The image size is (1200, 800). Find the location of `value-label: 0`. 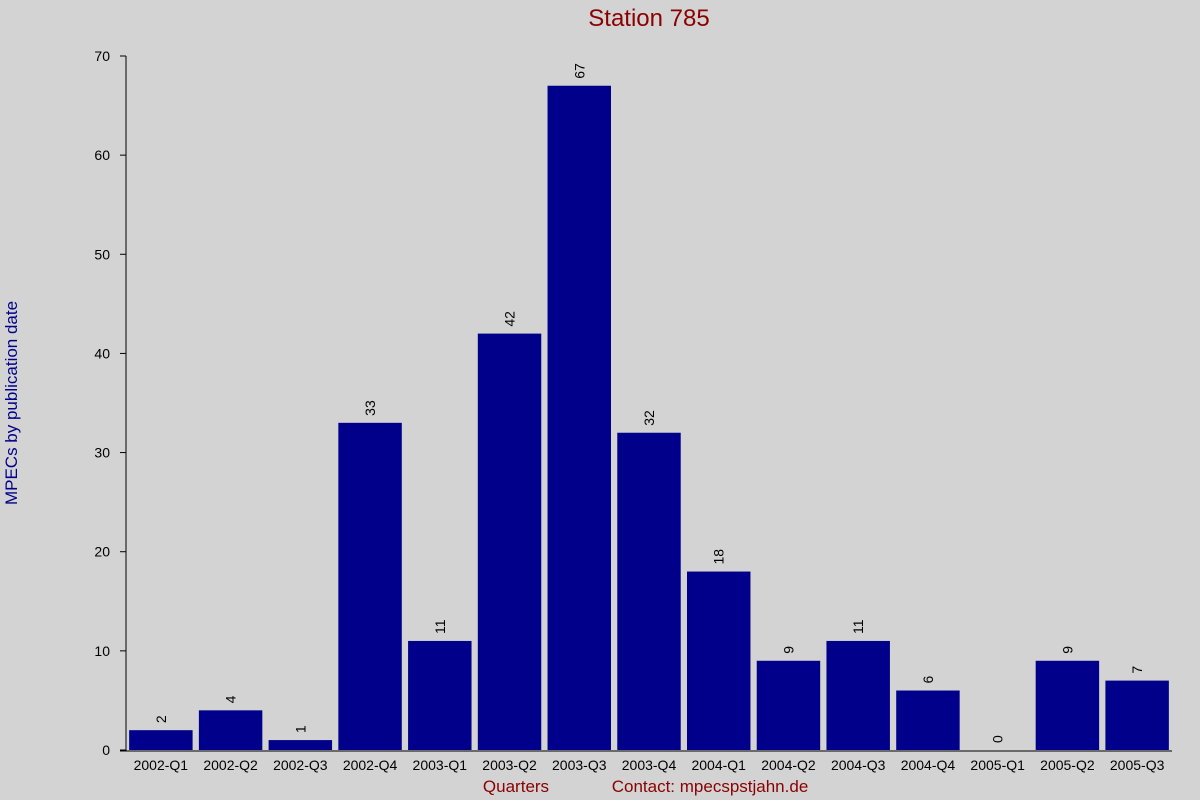

value-label: 0 is located at coordinates (998, 739).